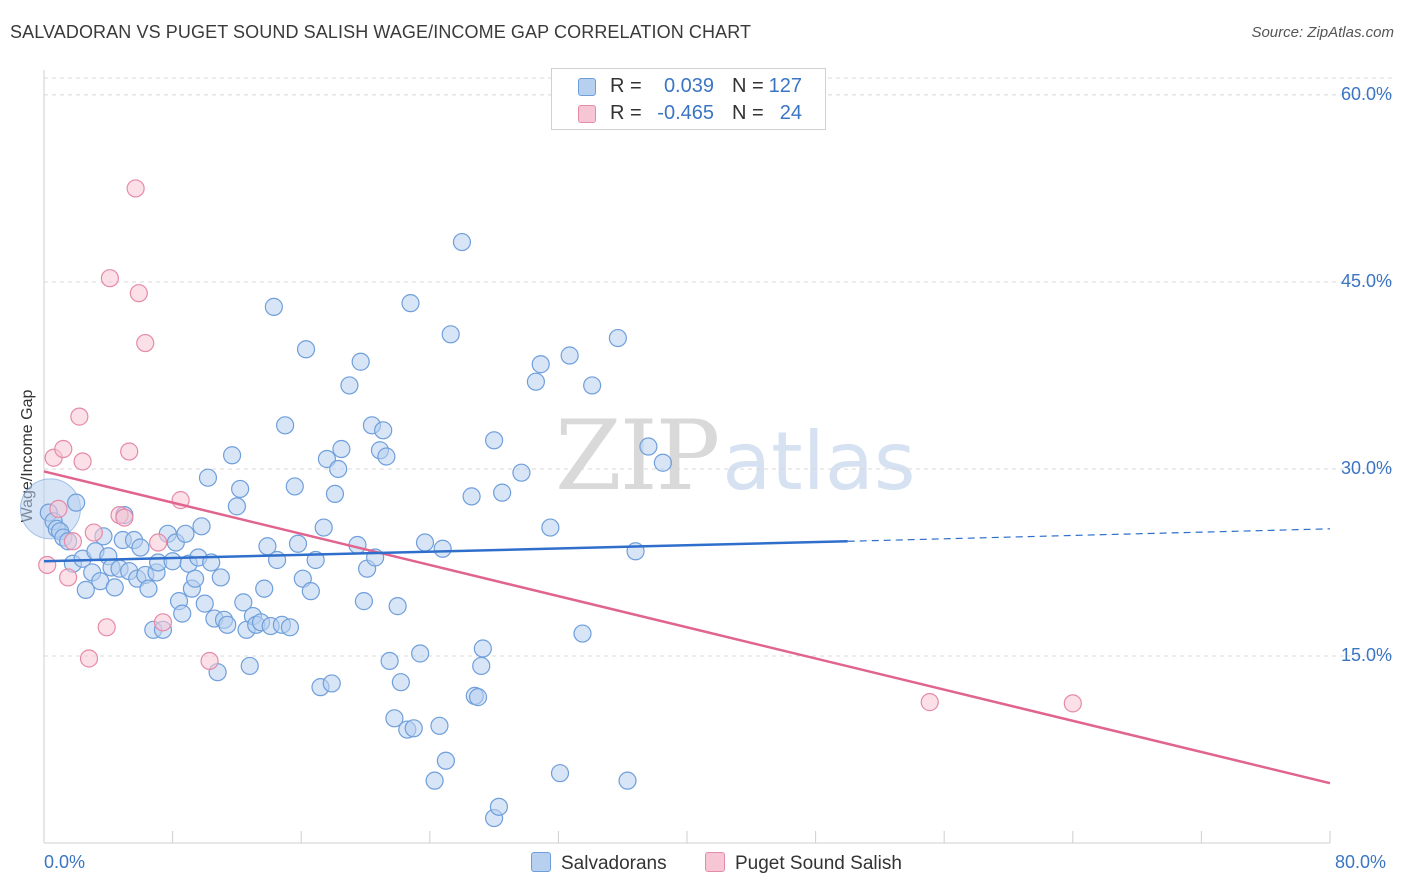  What do you see at coordinates (818, 863) in the screenshot?
I see `legend-label-puget-sound-salish: Puget Sound Salish` at bounding box center [818, 863].